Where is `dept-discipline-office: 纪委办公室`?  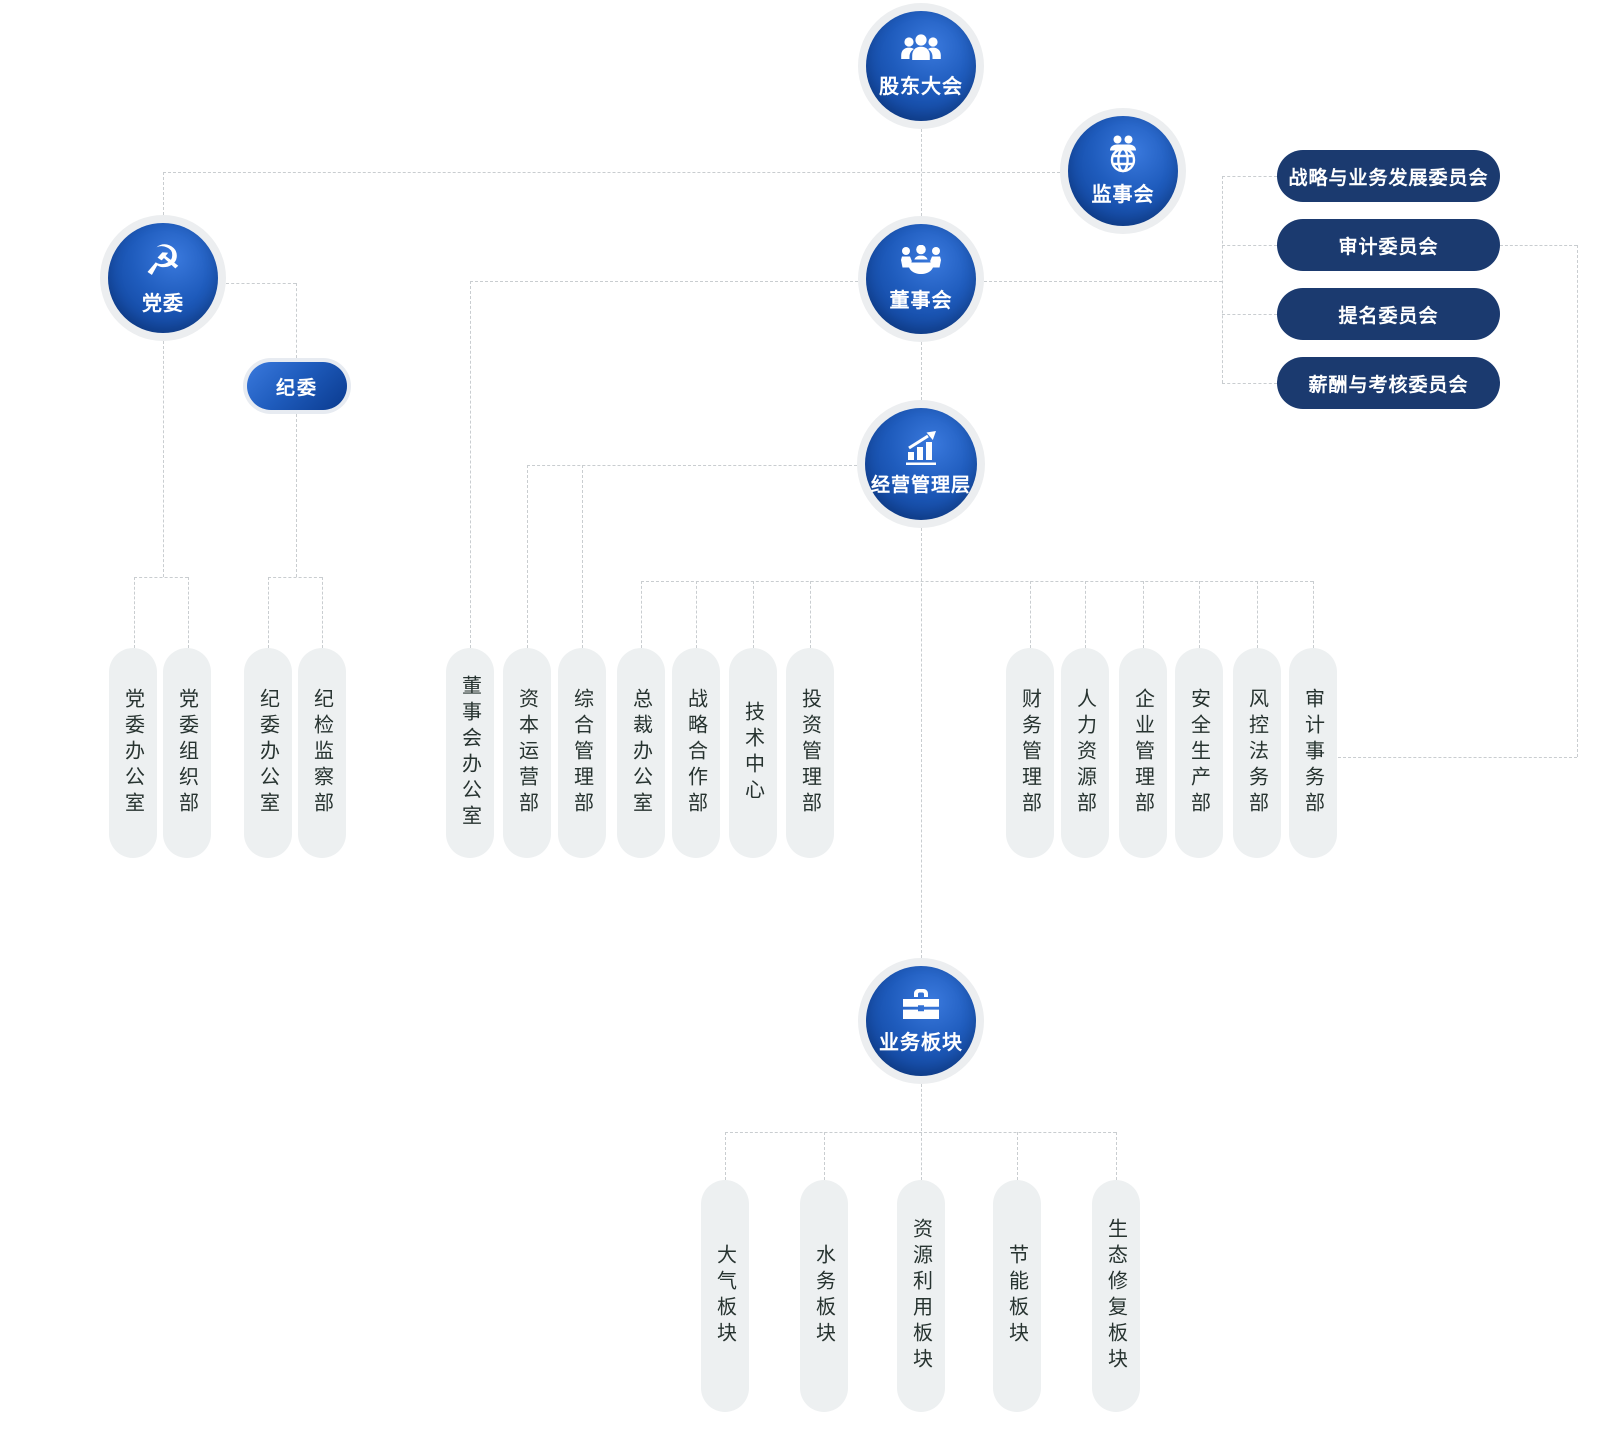
dept-discipline-office: 纪委办公室 is located at coordinates (268, 753).